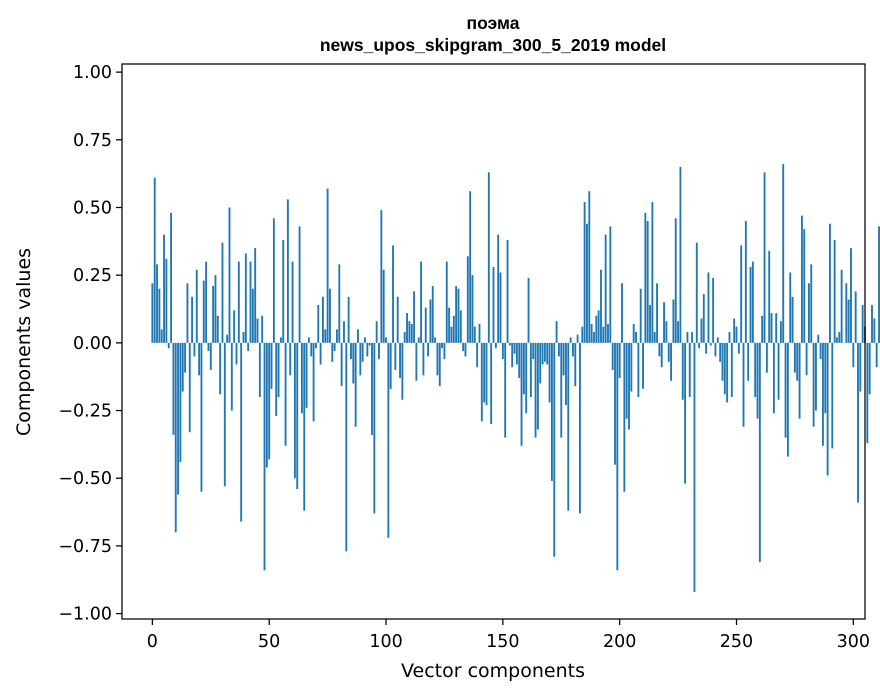  Describe the element at coordinates (85, 479) in the screenshot. I see `y-tick-label: −0.50` at that location.